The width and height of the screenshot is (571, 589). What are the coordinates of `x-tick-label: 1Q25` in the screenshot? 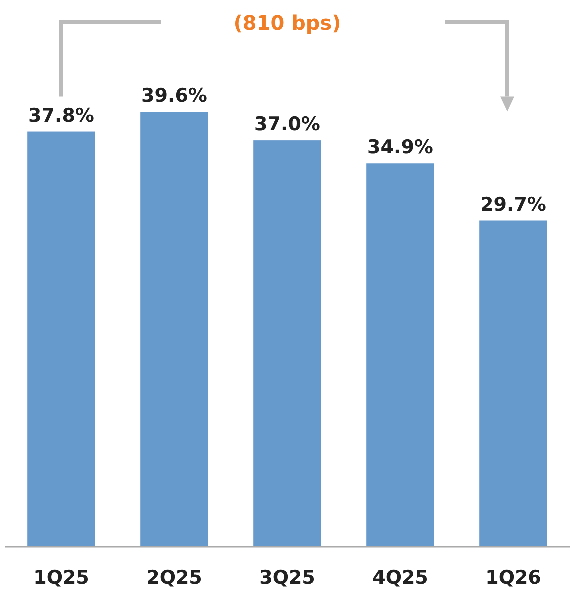 It's located at (62, 578).